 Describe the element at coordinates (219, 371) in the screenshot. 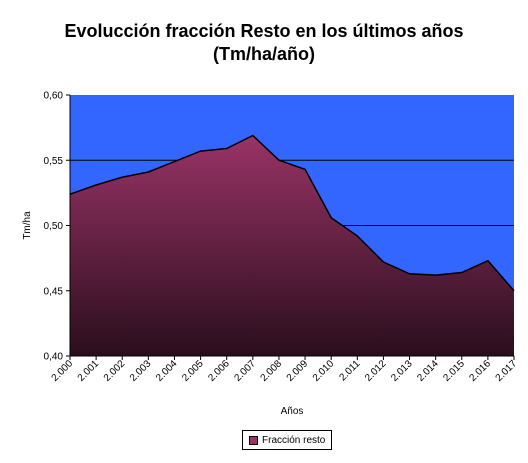

I see `x-tick-label: 2.006` at that location.